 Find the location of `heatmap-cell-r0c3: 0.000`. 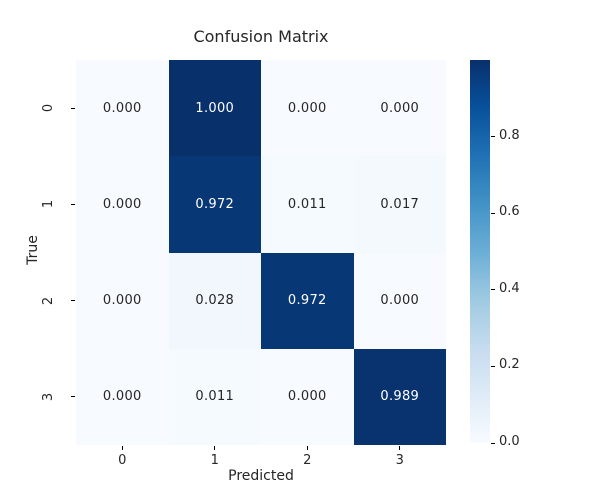

heatmap-cell-r0c3: 0.000 is located at coordinates (399, 108).